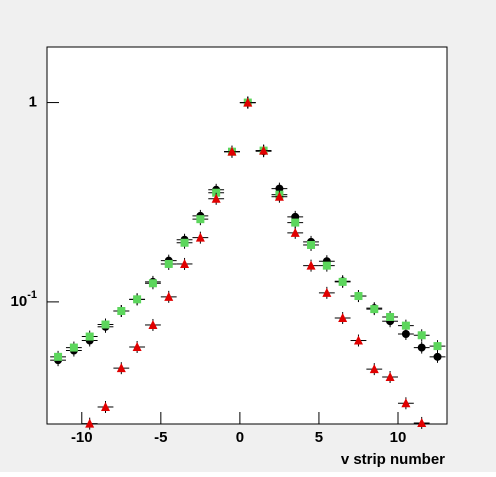 The image size is (496, 477). I want to click on x-tick-label: -5, so click(160, 437).